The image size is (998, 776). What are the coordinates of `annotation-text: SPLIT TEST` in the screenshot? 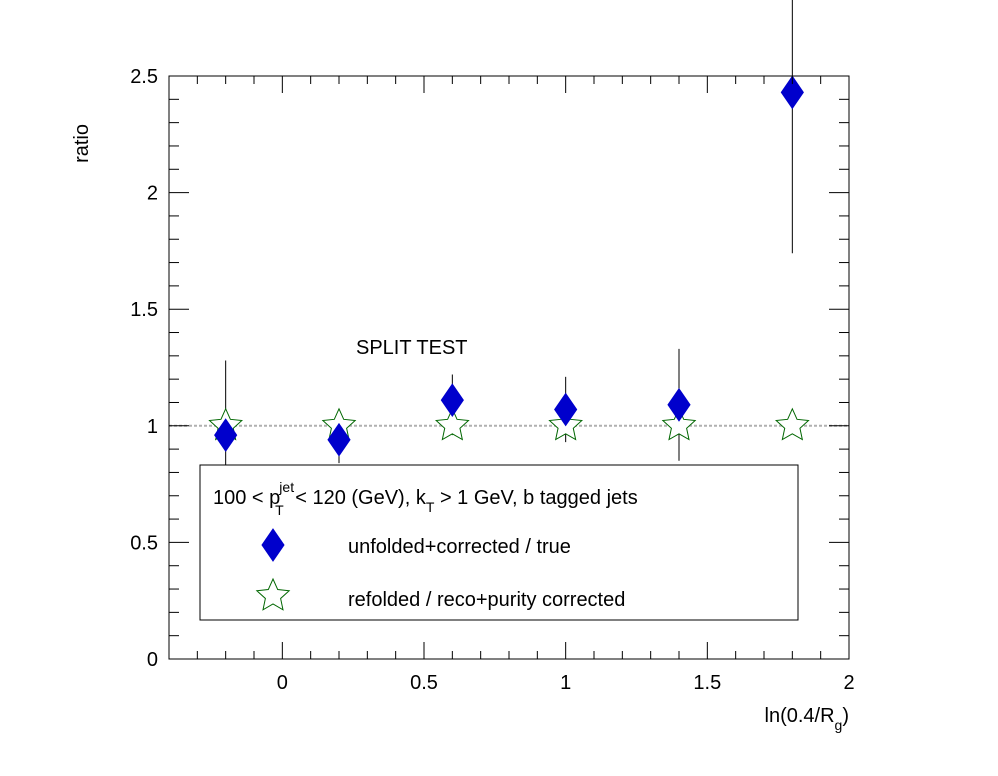 It's located at (412, 348).